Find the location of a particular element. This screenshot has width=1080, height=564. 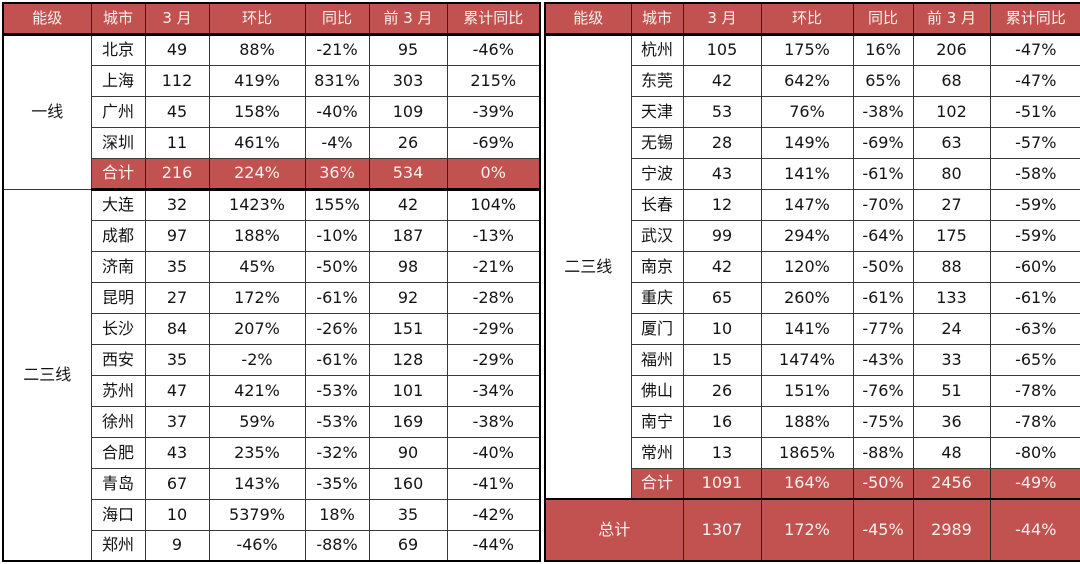

value-cell: 120% is located at coordinates (807, 266).